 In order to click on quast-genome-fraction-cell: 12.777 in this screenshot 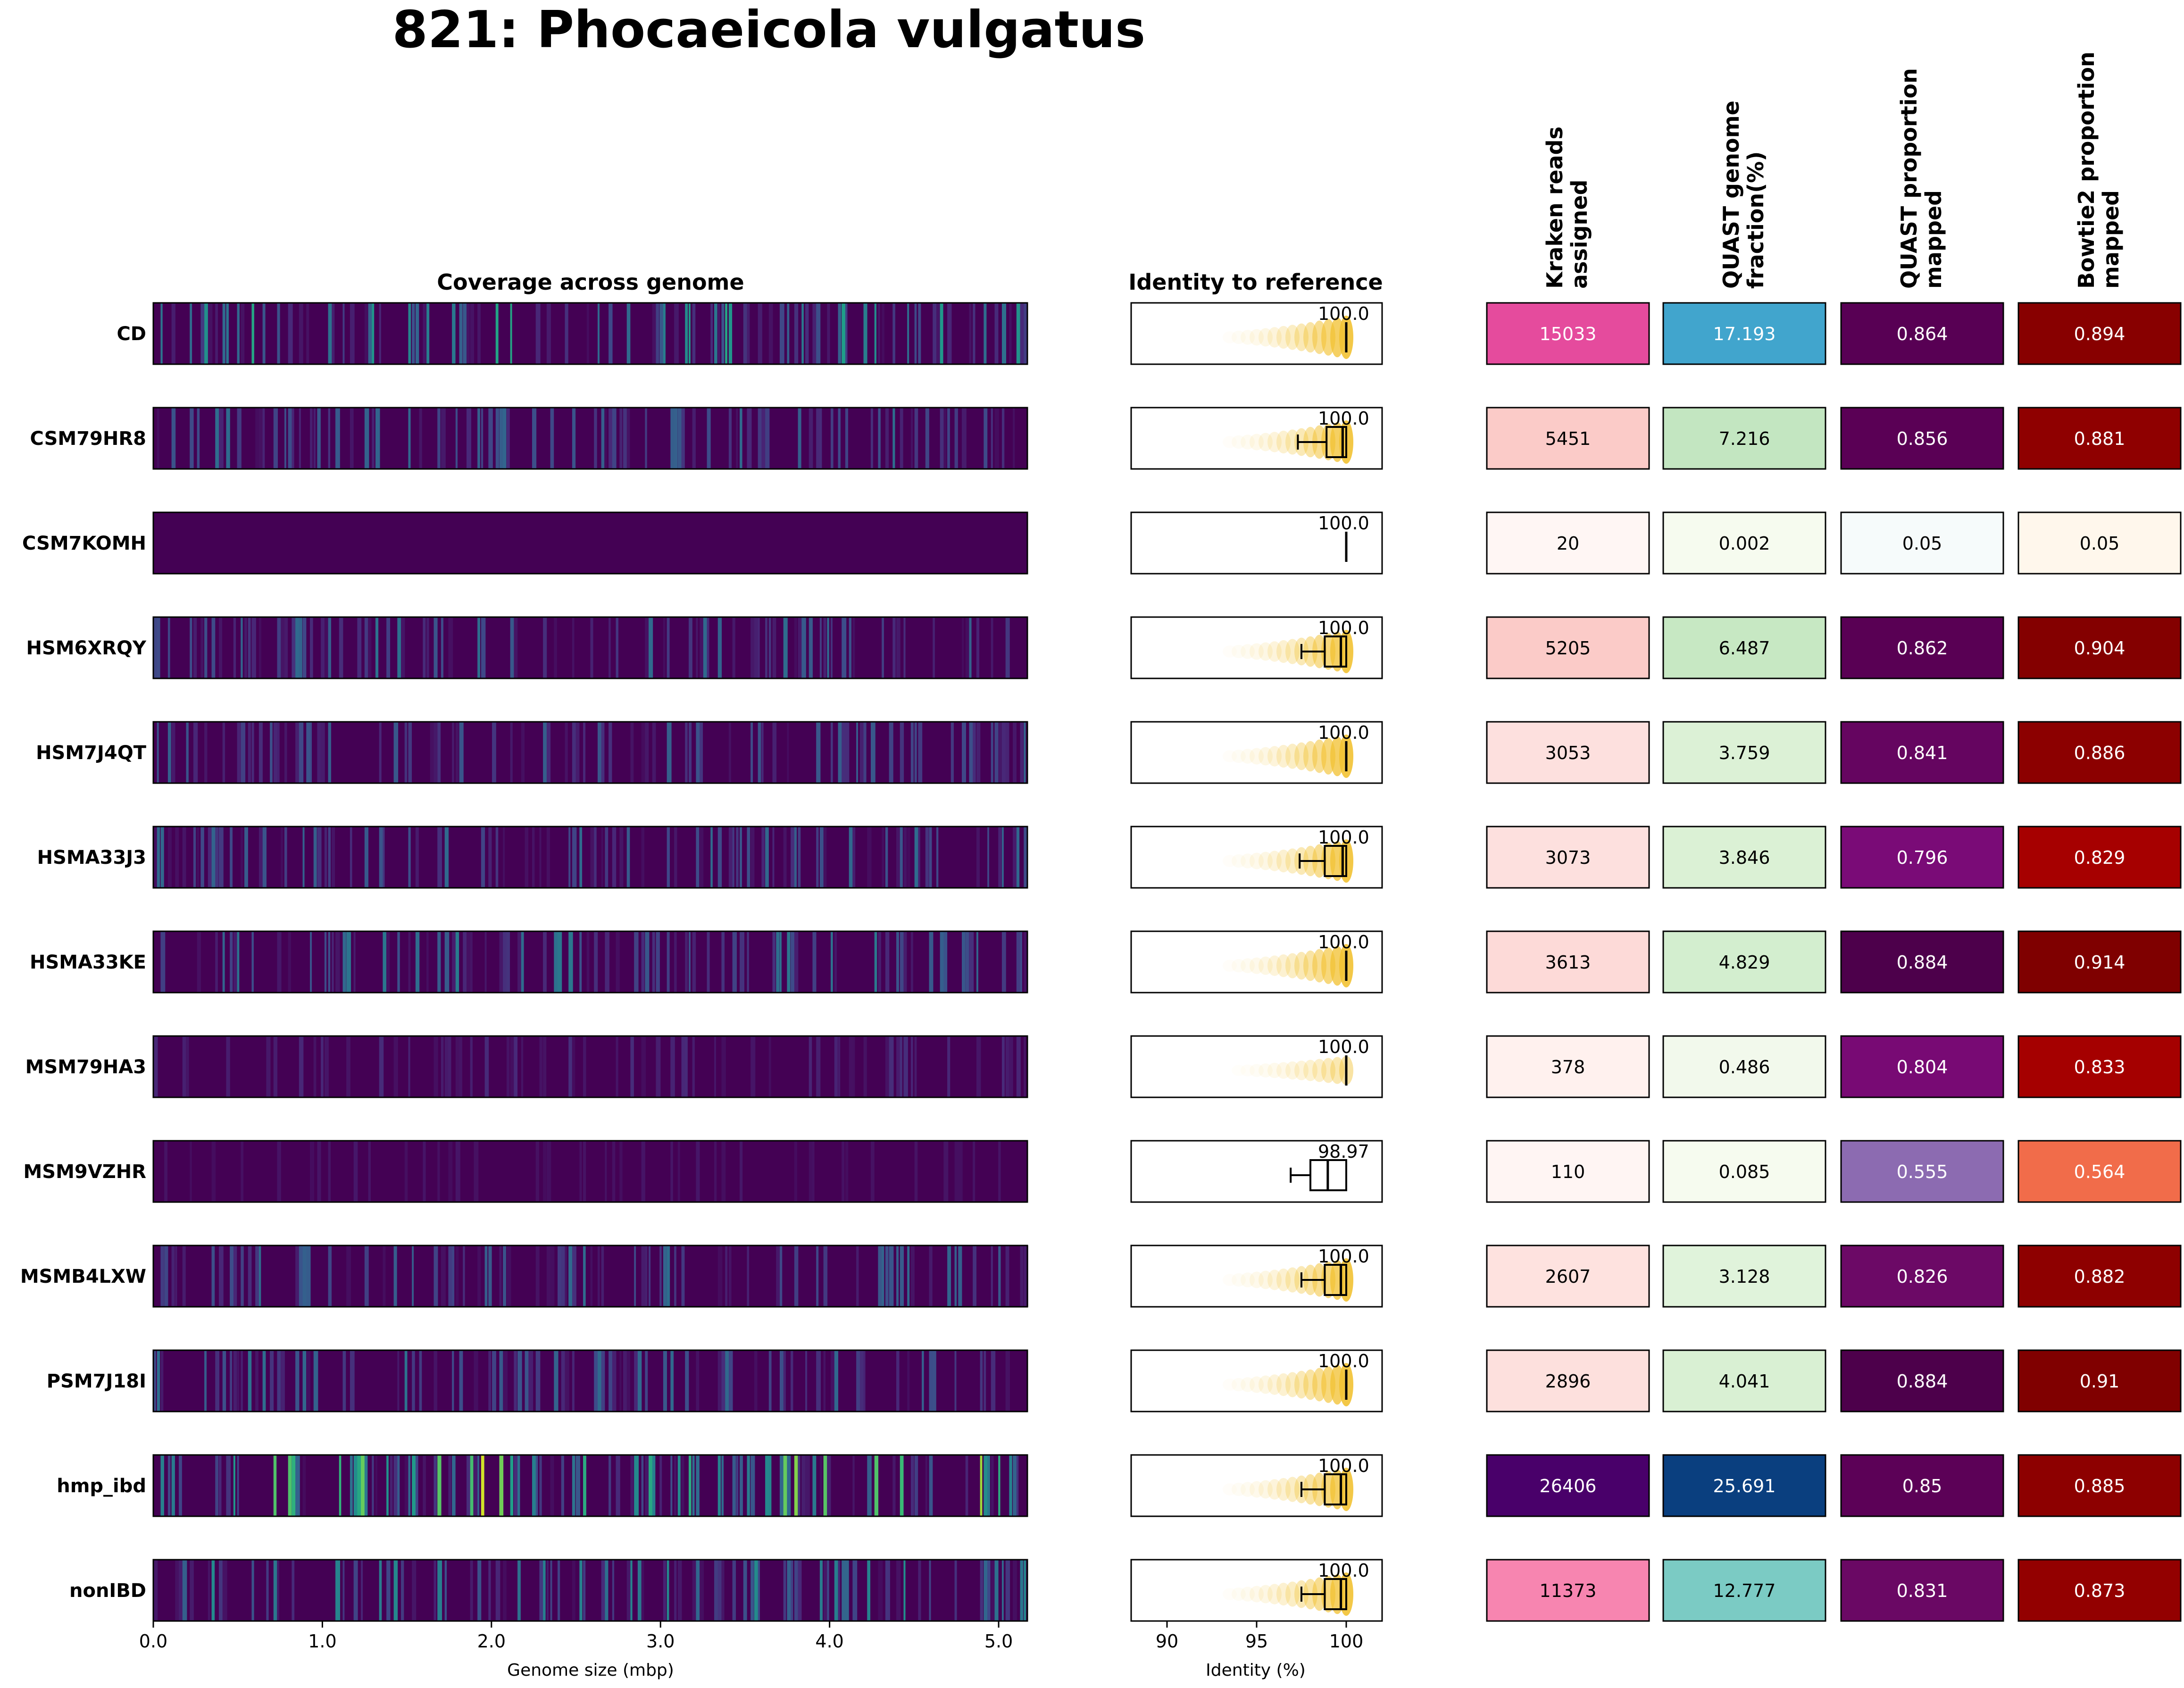, I will do `click(1744, 1590)`.